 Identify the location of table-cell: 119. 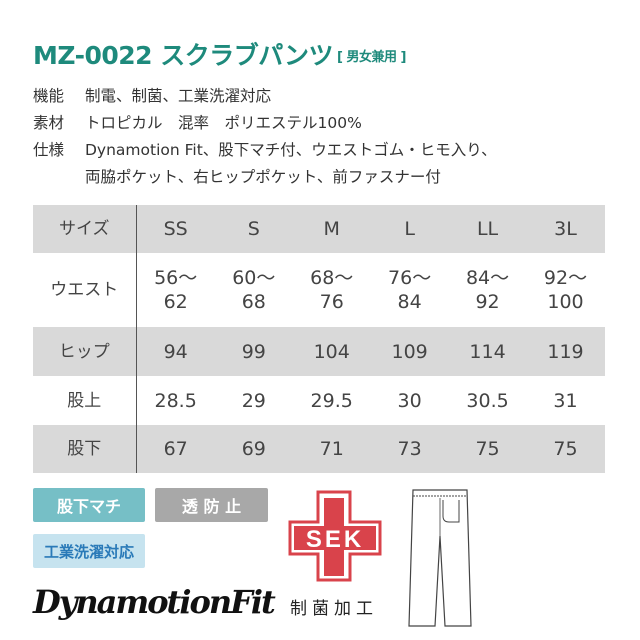
(565, 351).